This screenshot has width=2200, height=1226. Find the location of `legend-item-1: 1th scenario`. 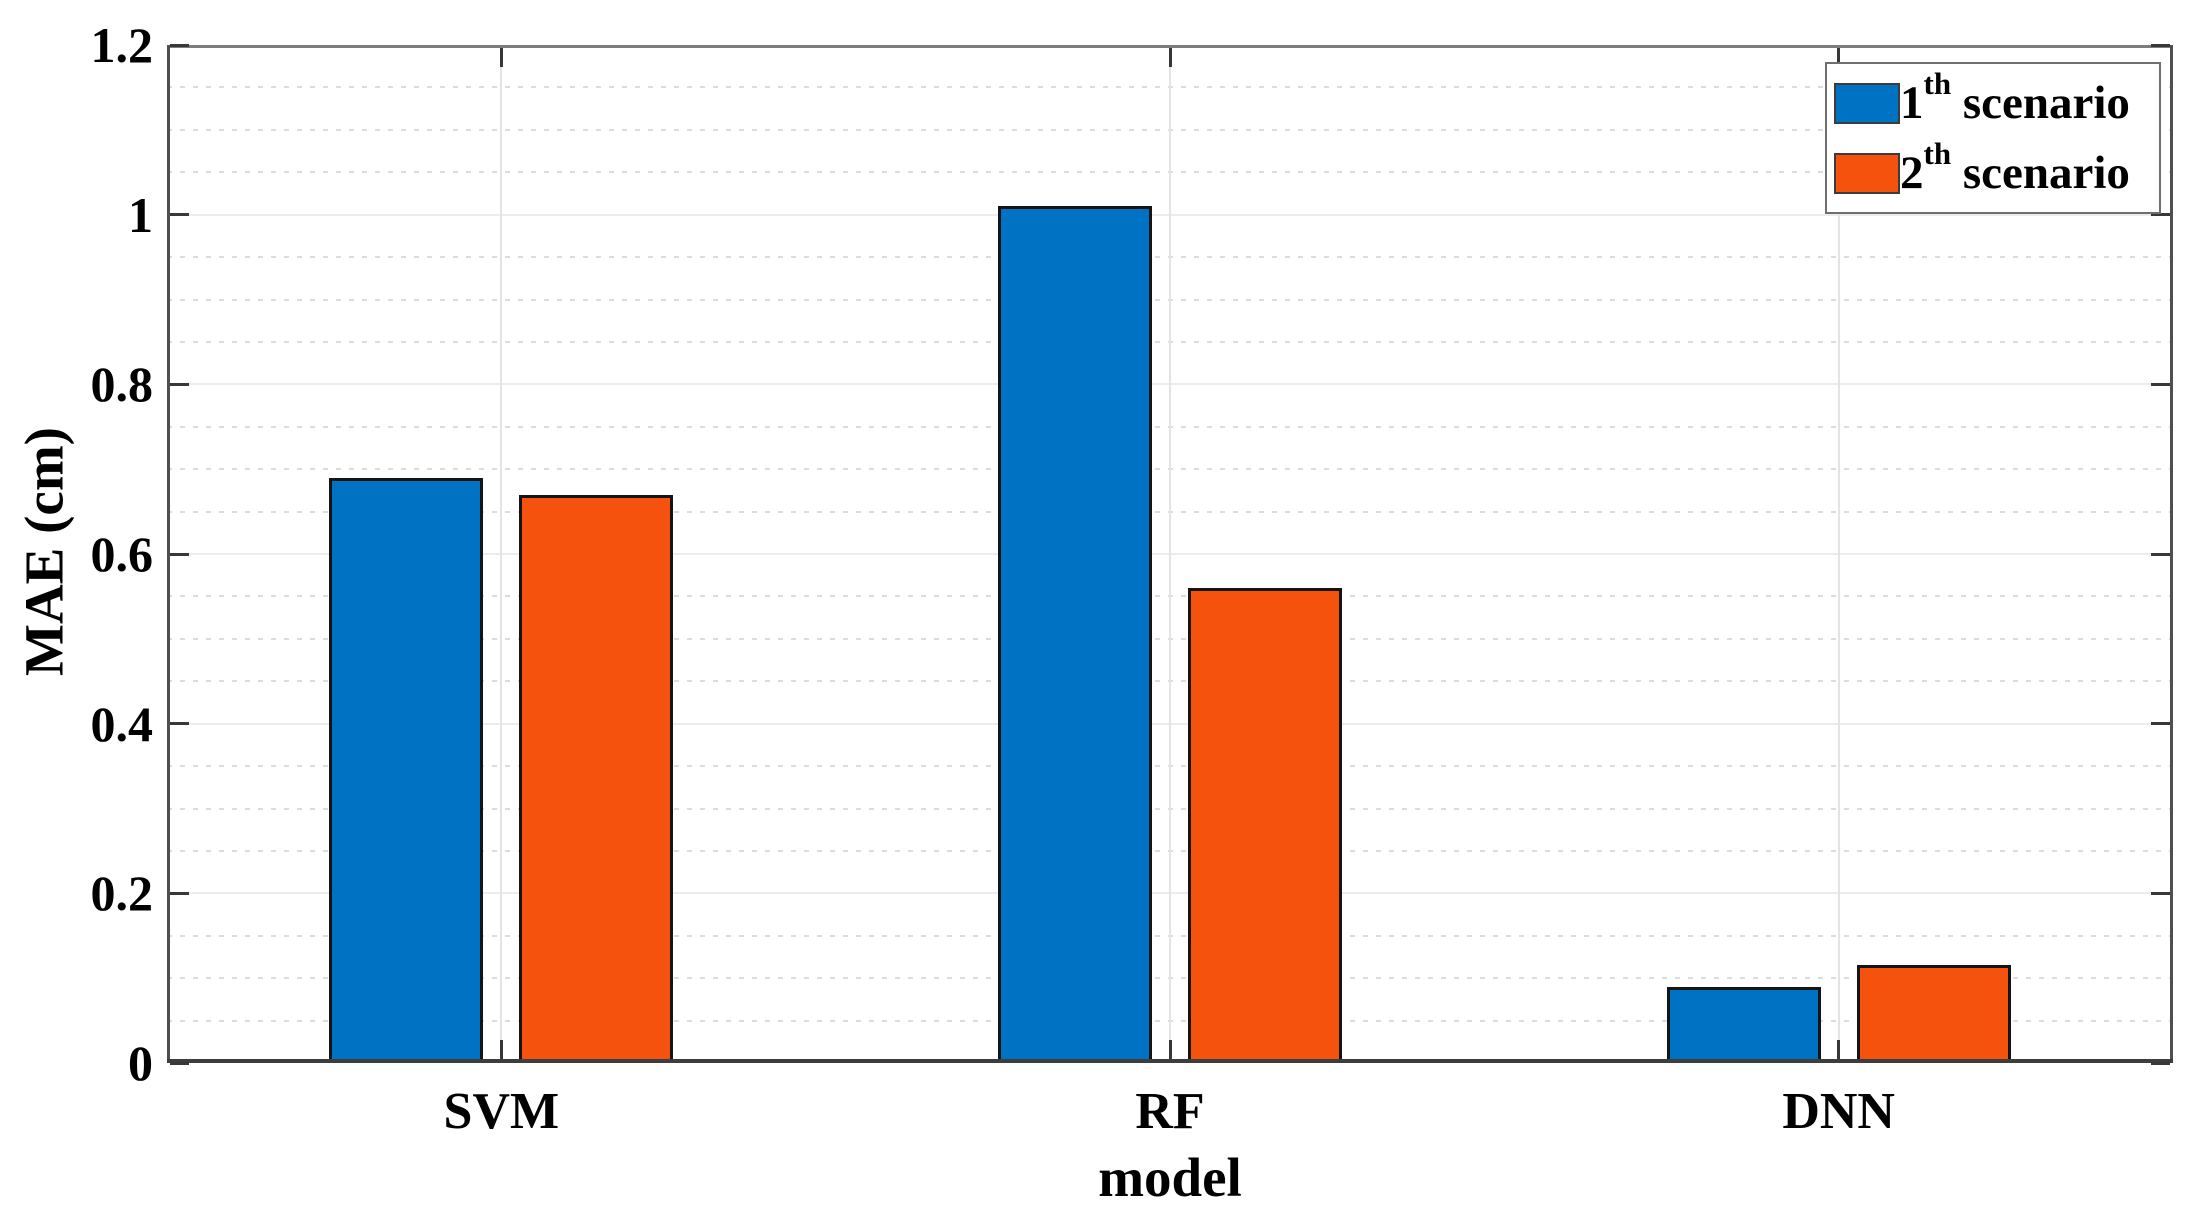

legend-item-1: 1th scenario is located at coordinates (1996, 100).